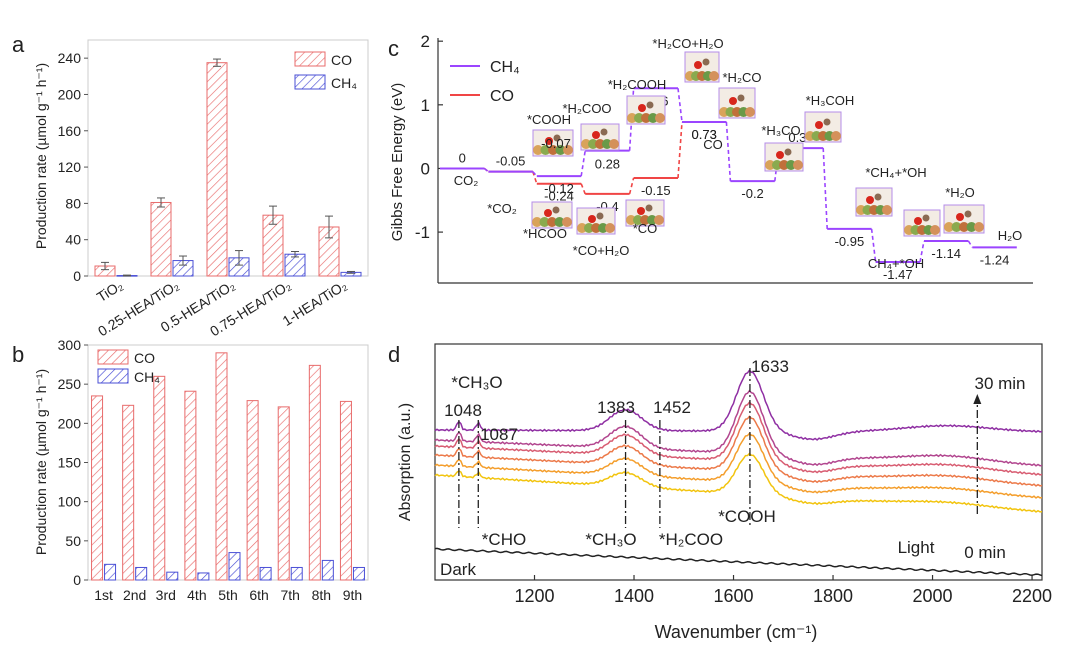 The image size is (1080, 648). What do you see at coordinates (933, 596) in the screenshot?
I see `x-tick-label: 2000` at bounding box center [933, 596].